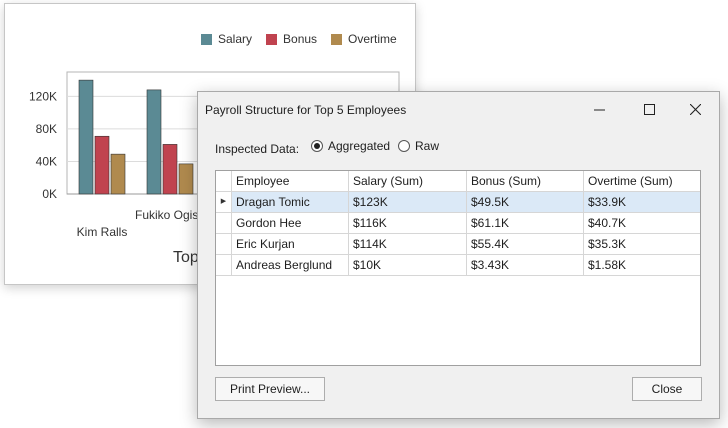 The height and width of the screenshot is (428, 728). Describe the element at coordinates (235, 39) in the screenshot. I see `legend-label-salary: Salary` at that location.